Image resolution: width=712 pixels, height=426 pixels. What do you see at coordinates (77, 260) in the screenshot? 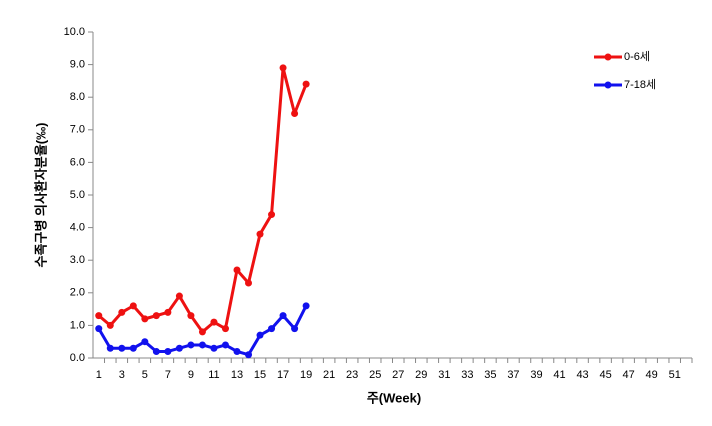
I see `y-tick-label: 3.0` at bounding box center [77, 260].